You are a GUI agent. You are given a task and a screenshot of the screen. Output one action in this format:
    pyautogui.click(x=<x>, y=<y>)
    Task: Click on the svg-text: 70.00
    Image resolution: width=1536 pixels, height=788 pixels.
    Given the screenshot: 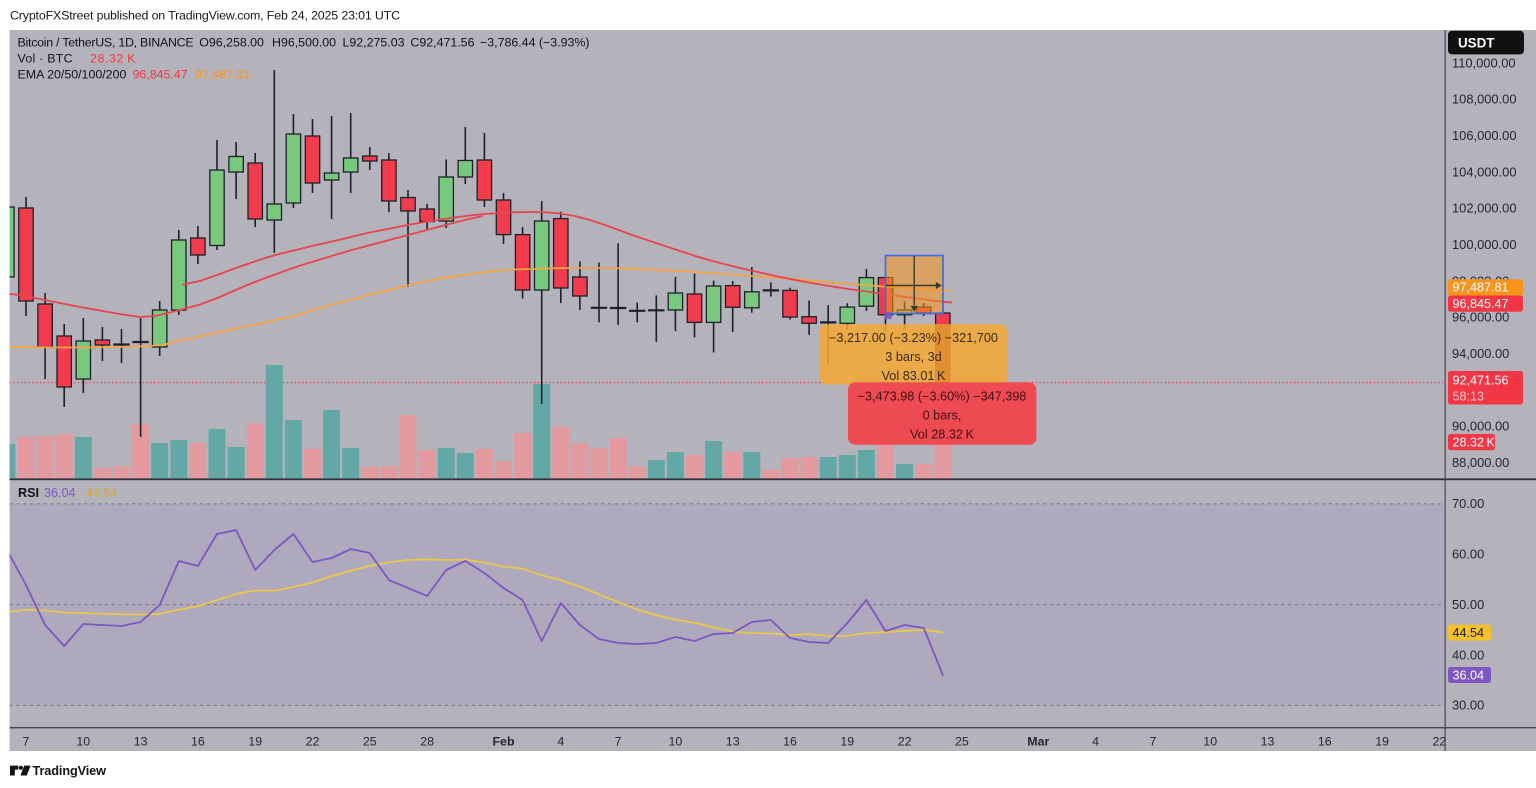 What is the action you would take?
    pyautogui.click(x=1468, y=503)
    